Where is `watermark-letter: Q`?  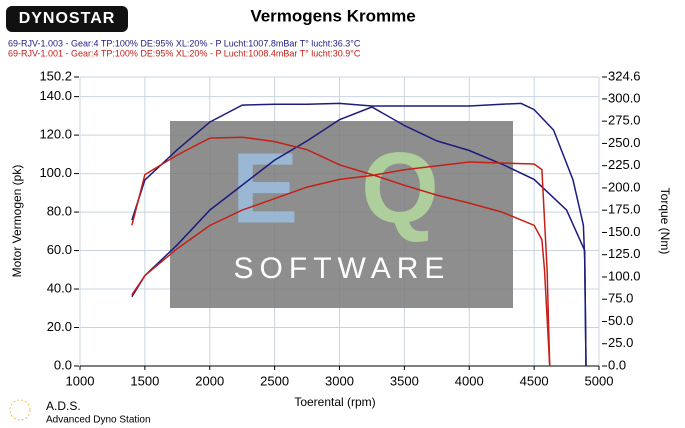
watermark-letter: Q is located at coordinates (400, 188).